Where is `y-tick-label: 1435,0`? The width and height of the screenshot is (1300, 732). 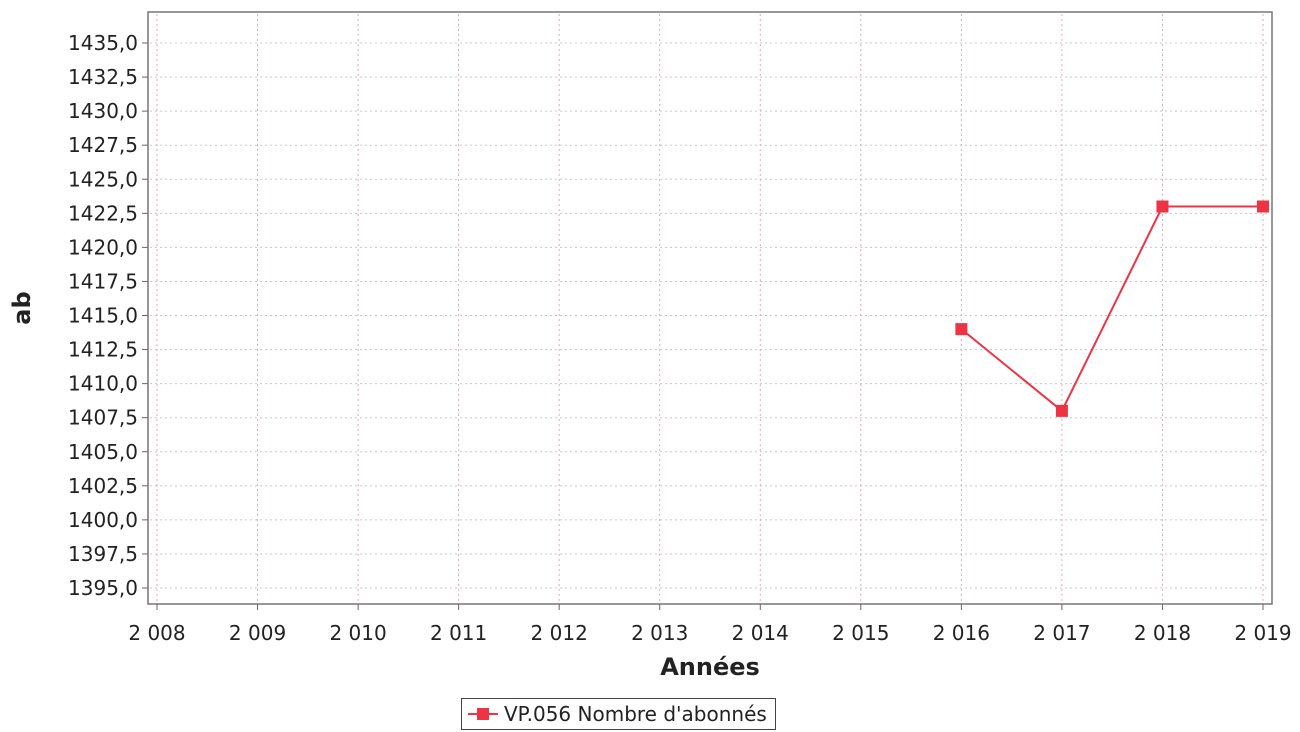
y-tick-label: 1435,0 is located at coordinates (103, 43).